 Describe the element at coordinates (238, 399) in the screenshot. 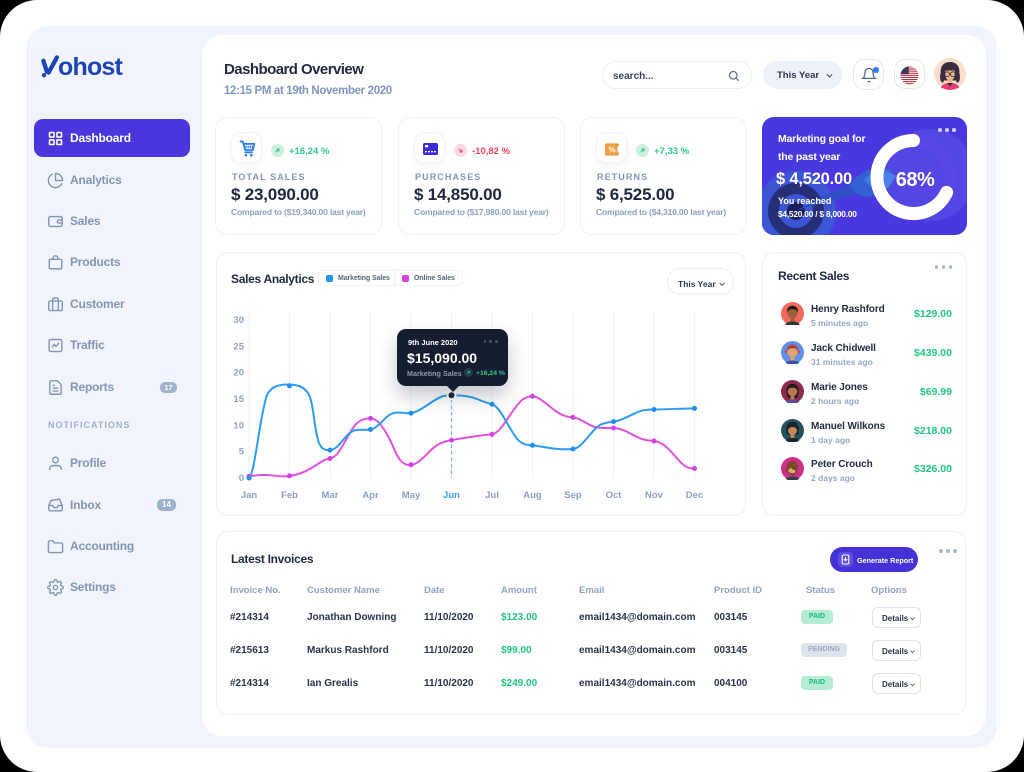

I see `svg-text: 15` at that location.